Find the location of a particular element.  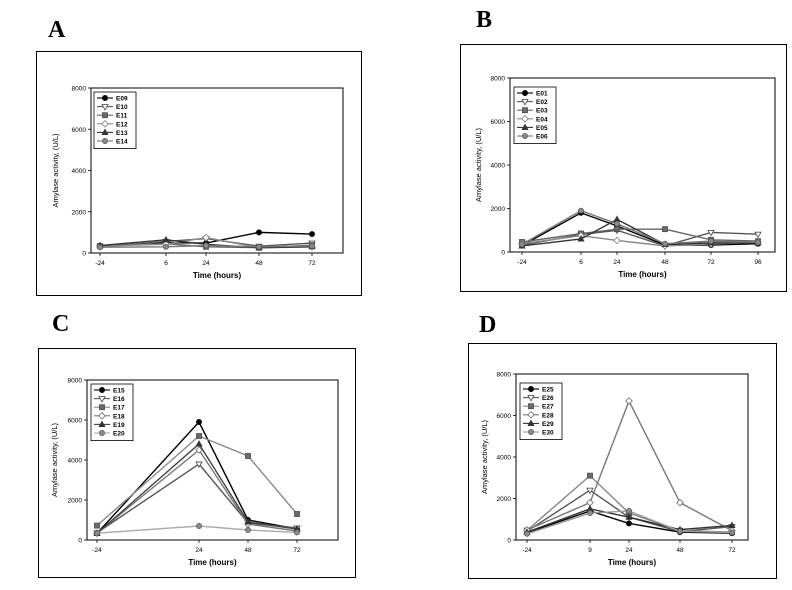

legend-label: E01 is located at coordinates (542, 94).